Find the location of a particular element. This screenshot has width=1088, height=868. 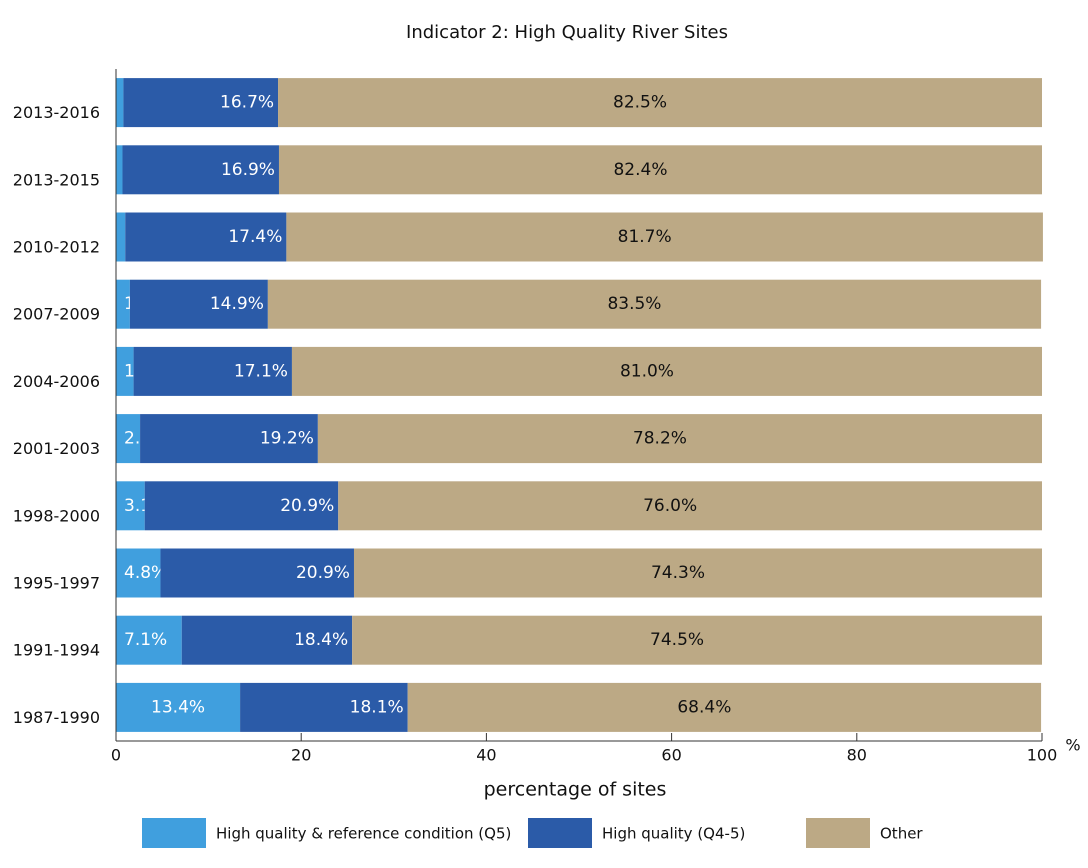

y-tick-label: 2013-2016 is located at coordinates (56, 112).